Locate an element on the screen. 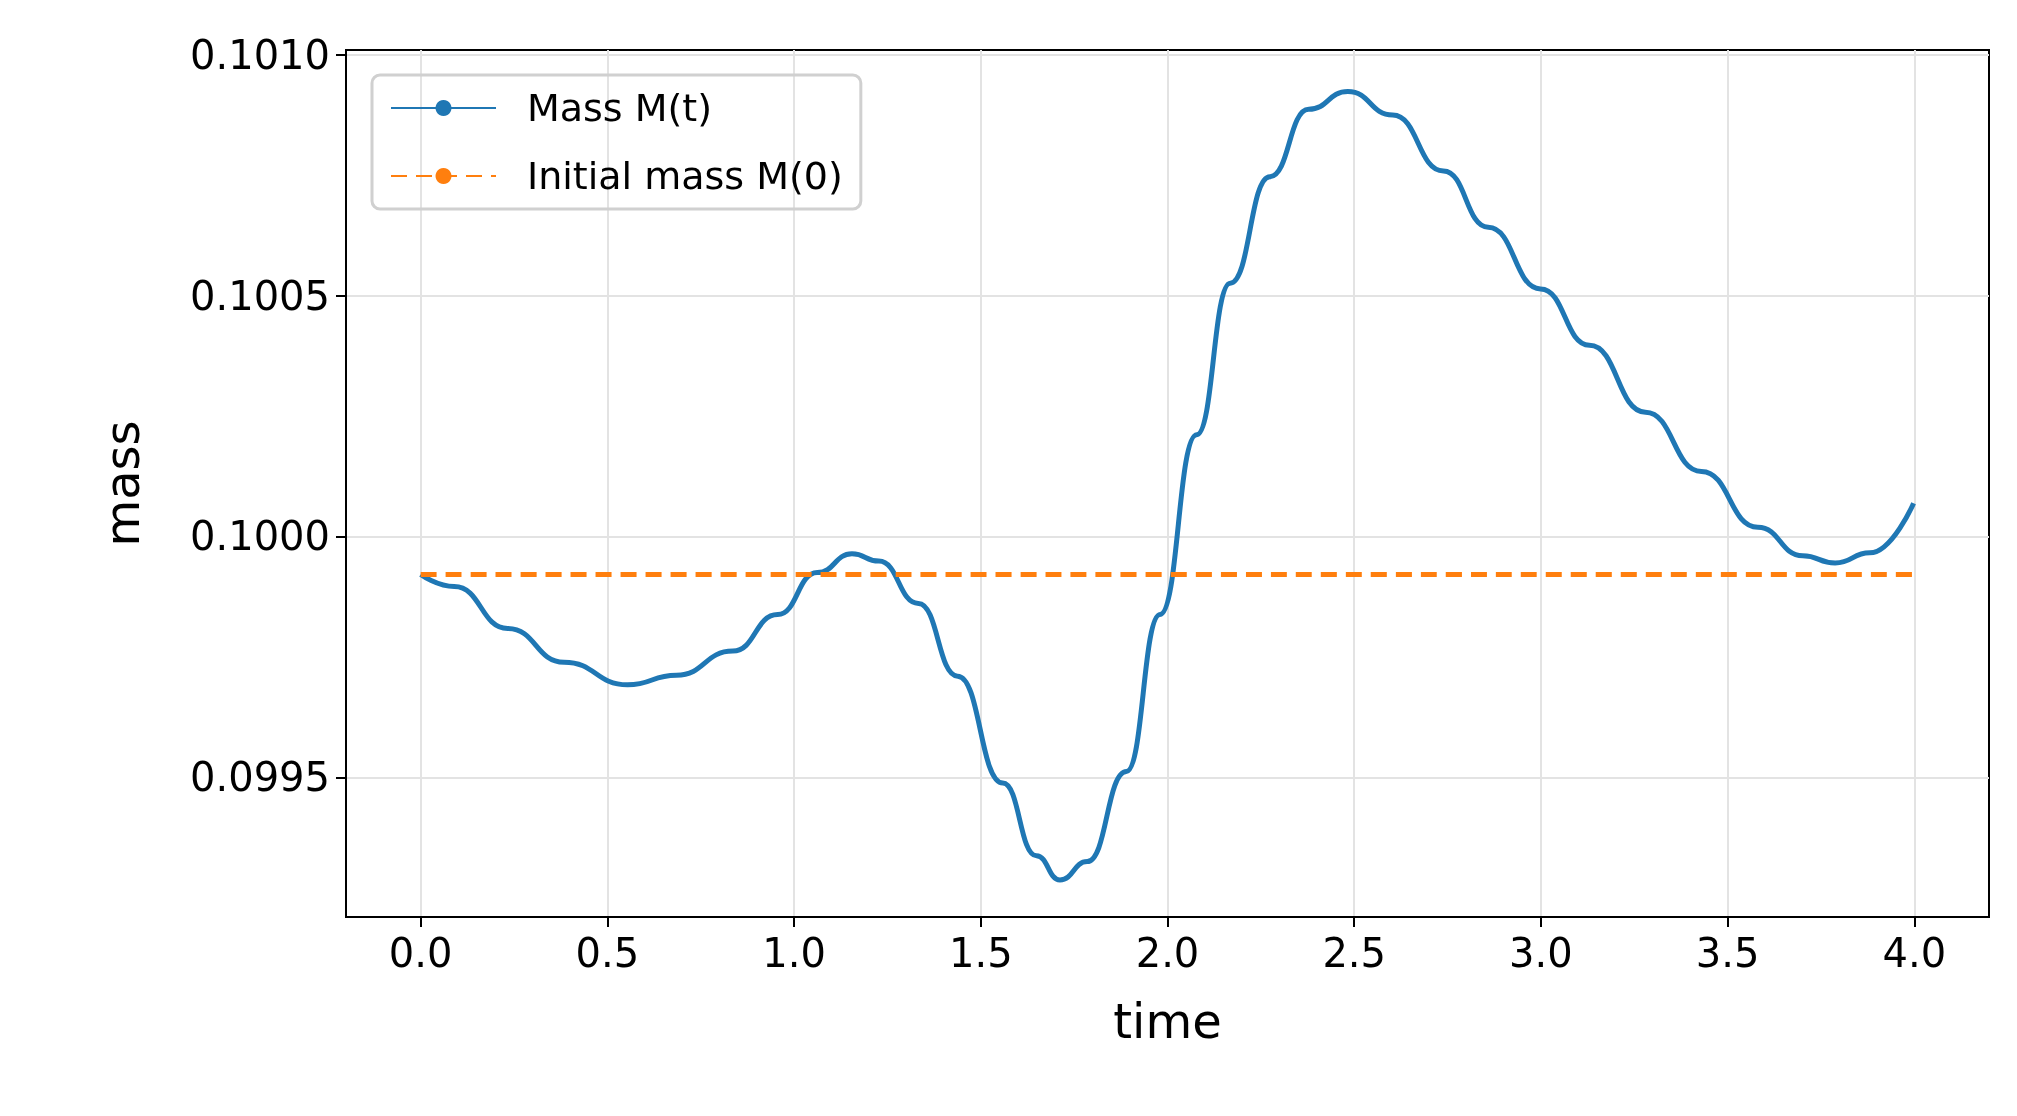 Image resolution: width=2017 pixels, height=1116 pixels. x-tick-label: 0.5 is located at coordinates (607, 953).